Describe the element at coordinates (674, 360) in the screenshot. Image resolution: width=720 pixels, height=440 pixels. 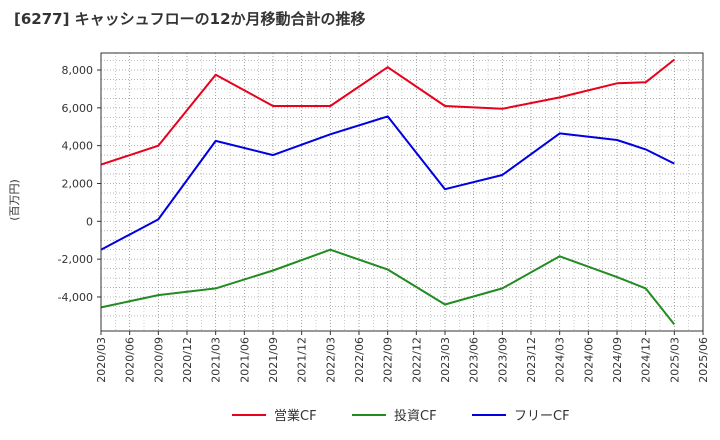
I see `x-tick-label: 2025/03` at that location.